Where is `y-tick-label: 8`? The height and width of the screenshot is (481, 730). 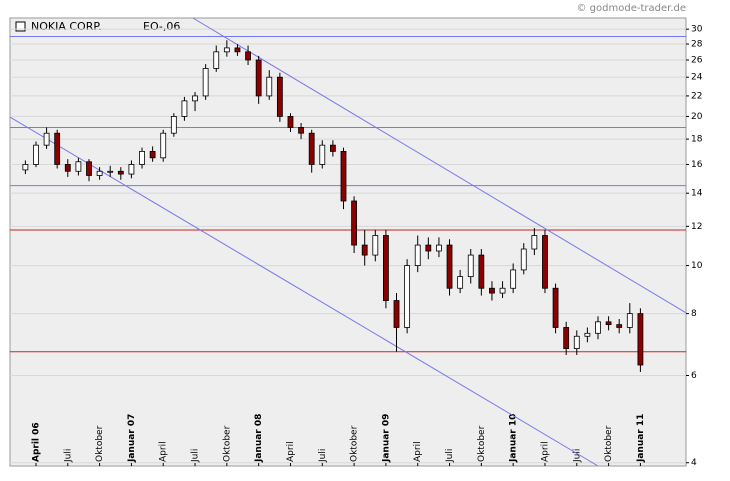
y-tick-label: 8 is located at coordinates (694, 314).